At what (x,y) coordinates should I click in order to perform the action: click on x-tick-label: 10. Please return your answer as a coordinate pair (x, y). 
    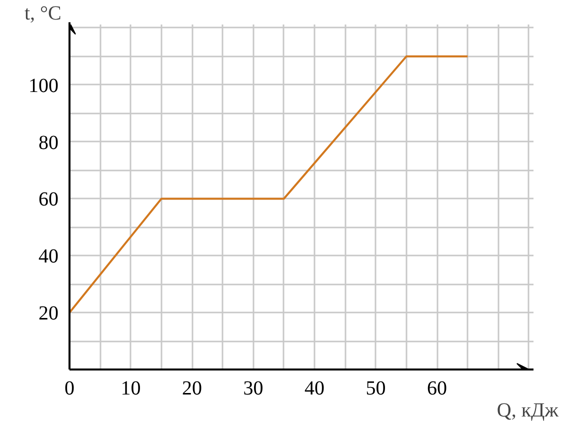
    Looking at the image, I should click on (130, 389).